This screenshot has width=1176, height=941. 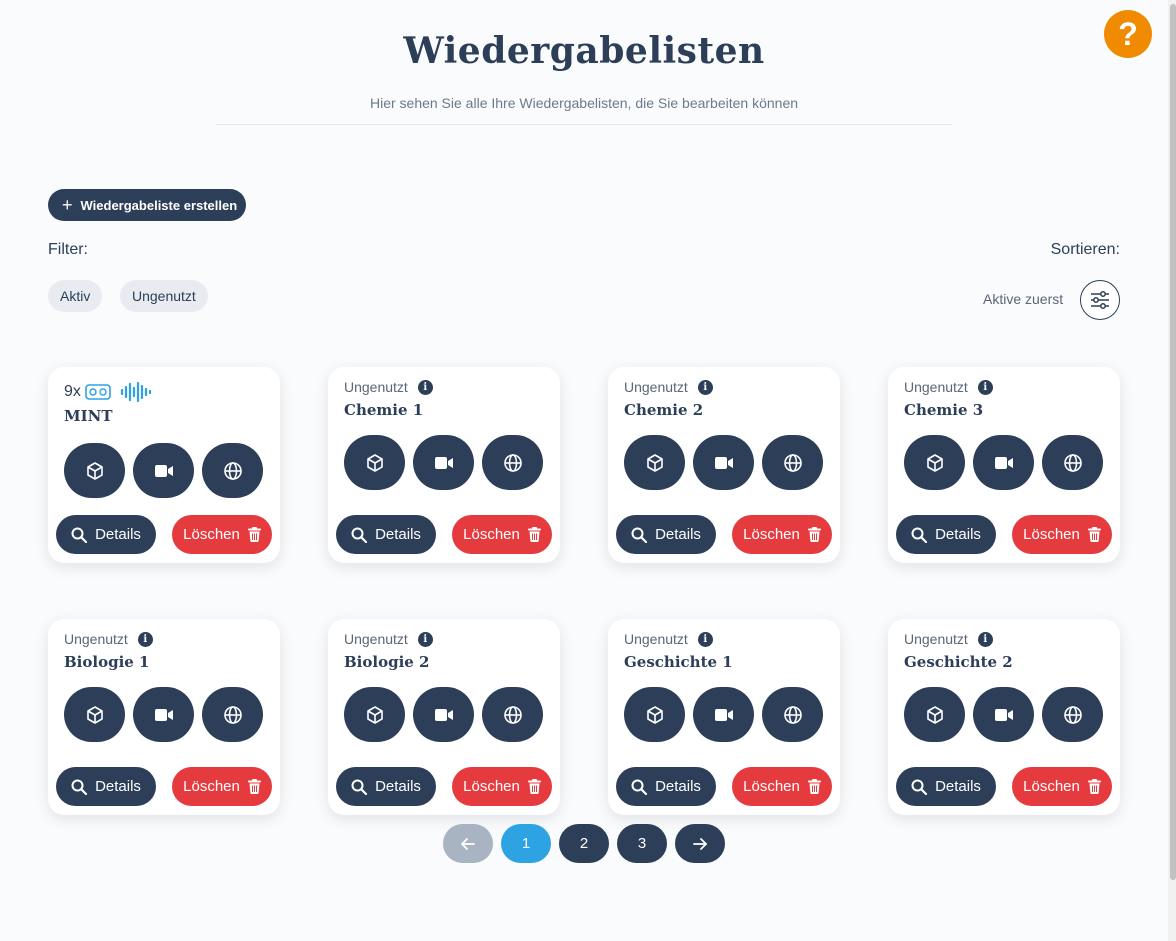 What do you see at coordinates (88, 416) in the screenshot?
I see `playlist-name: MINT` at bounding box center [88, 416].